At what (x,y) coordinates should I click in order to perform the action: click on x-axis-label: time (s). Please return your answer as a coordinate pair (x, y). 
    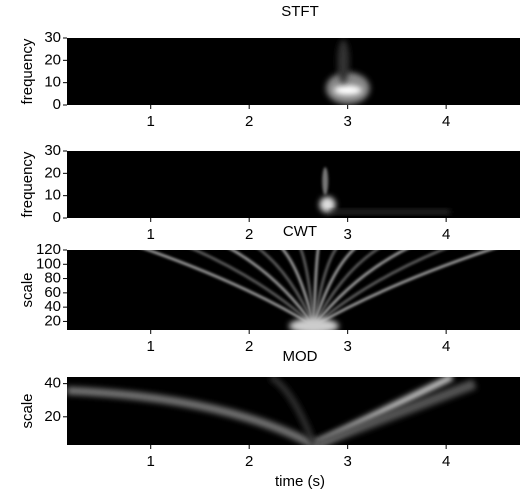
    Looking at the image, I should click on (300, 481).